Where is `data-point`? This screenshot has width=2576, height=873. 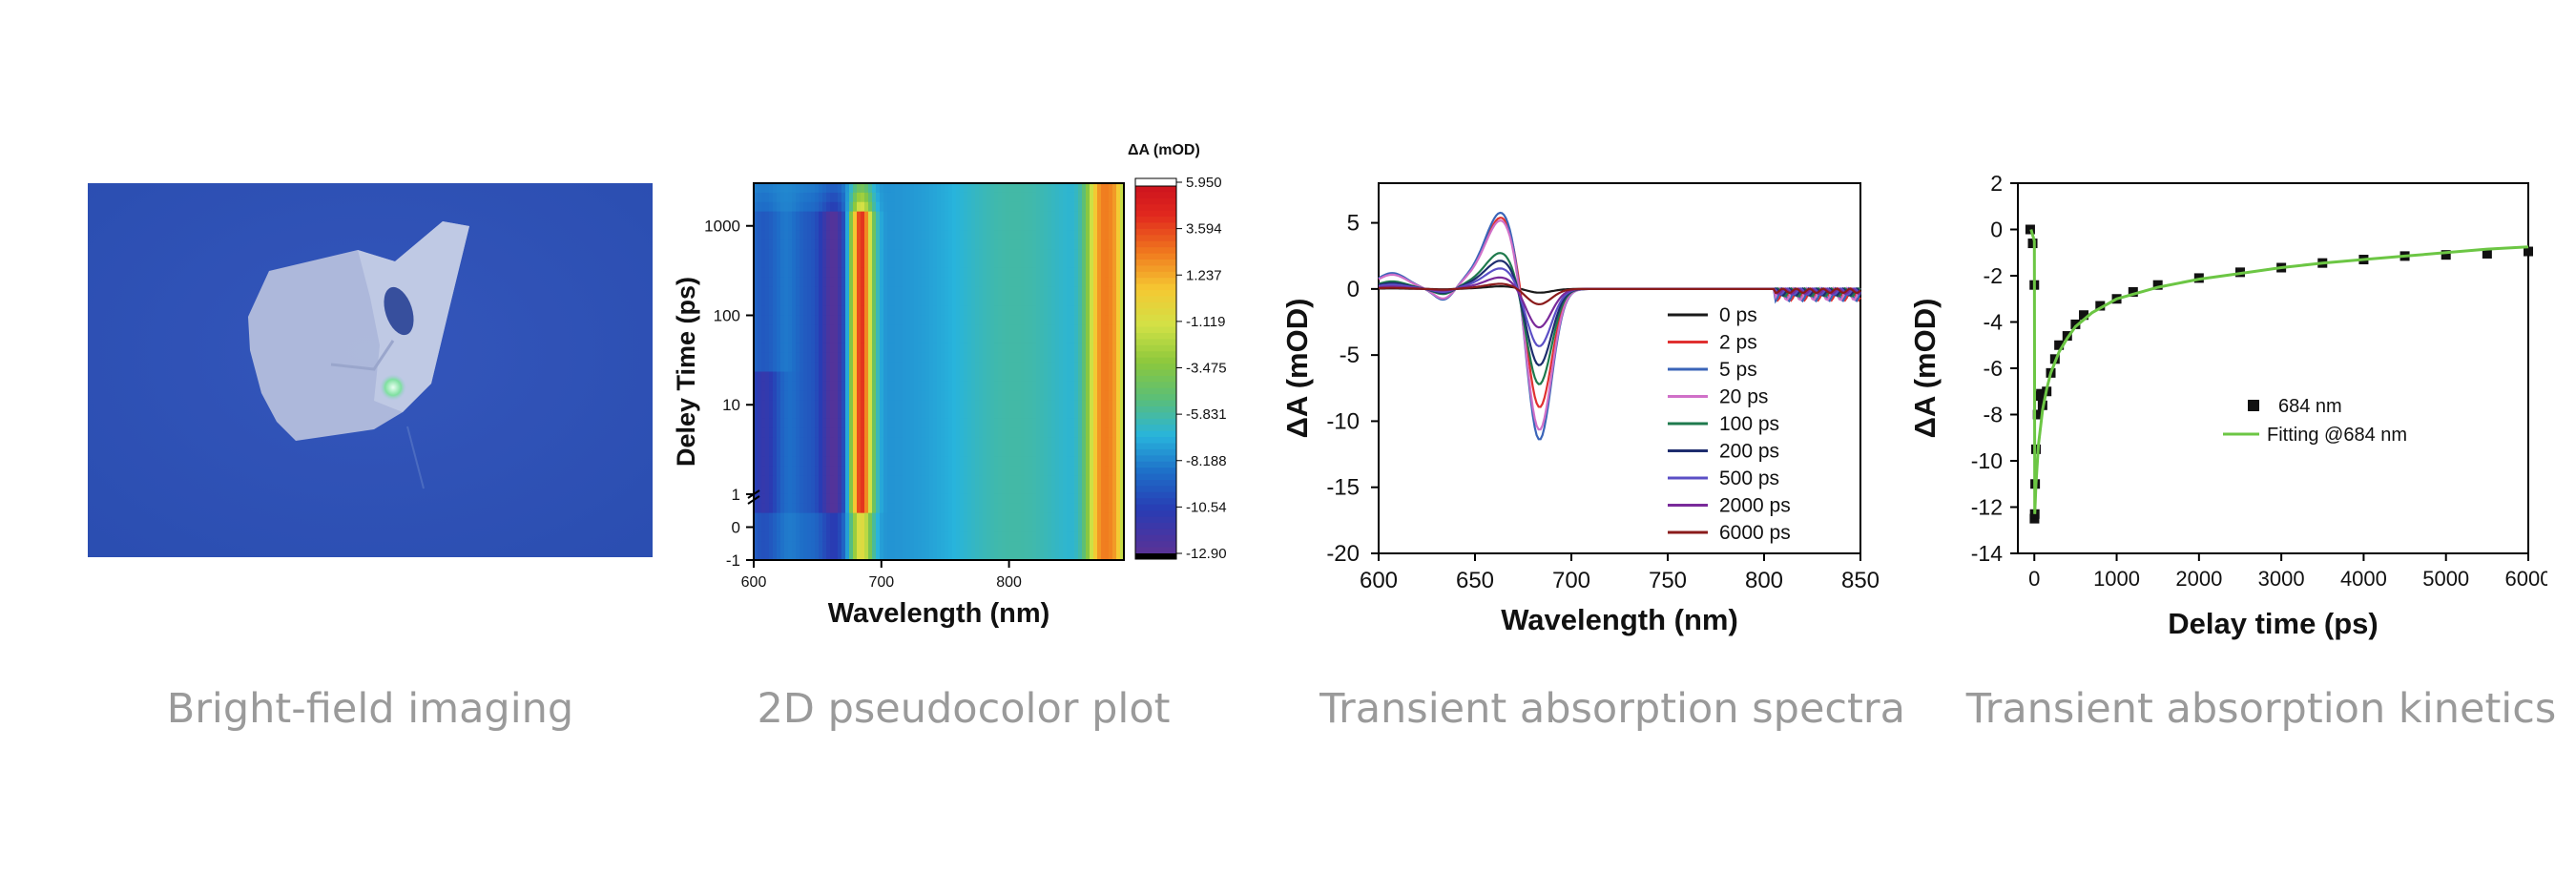 data-point is located at coordinates (2528, 251).